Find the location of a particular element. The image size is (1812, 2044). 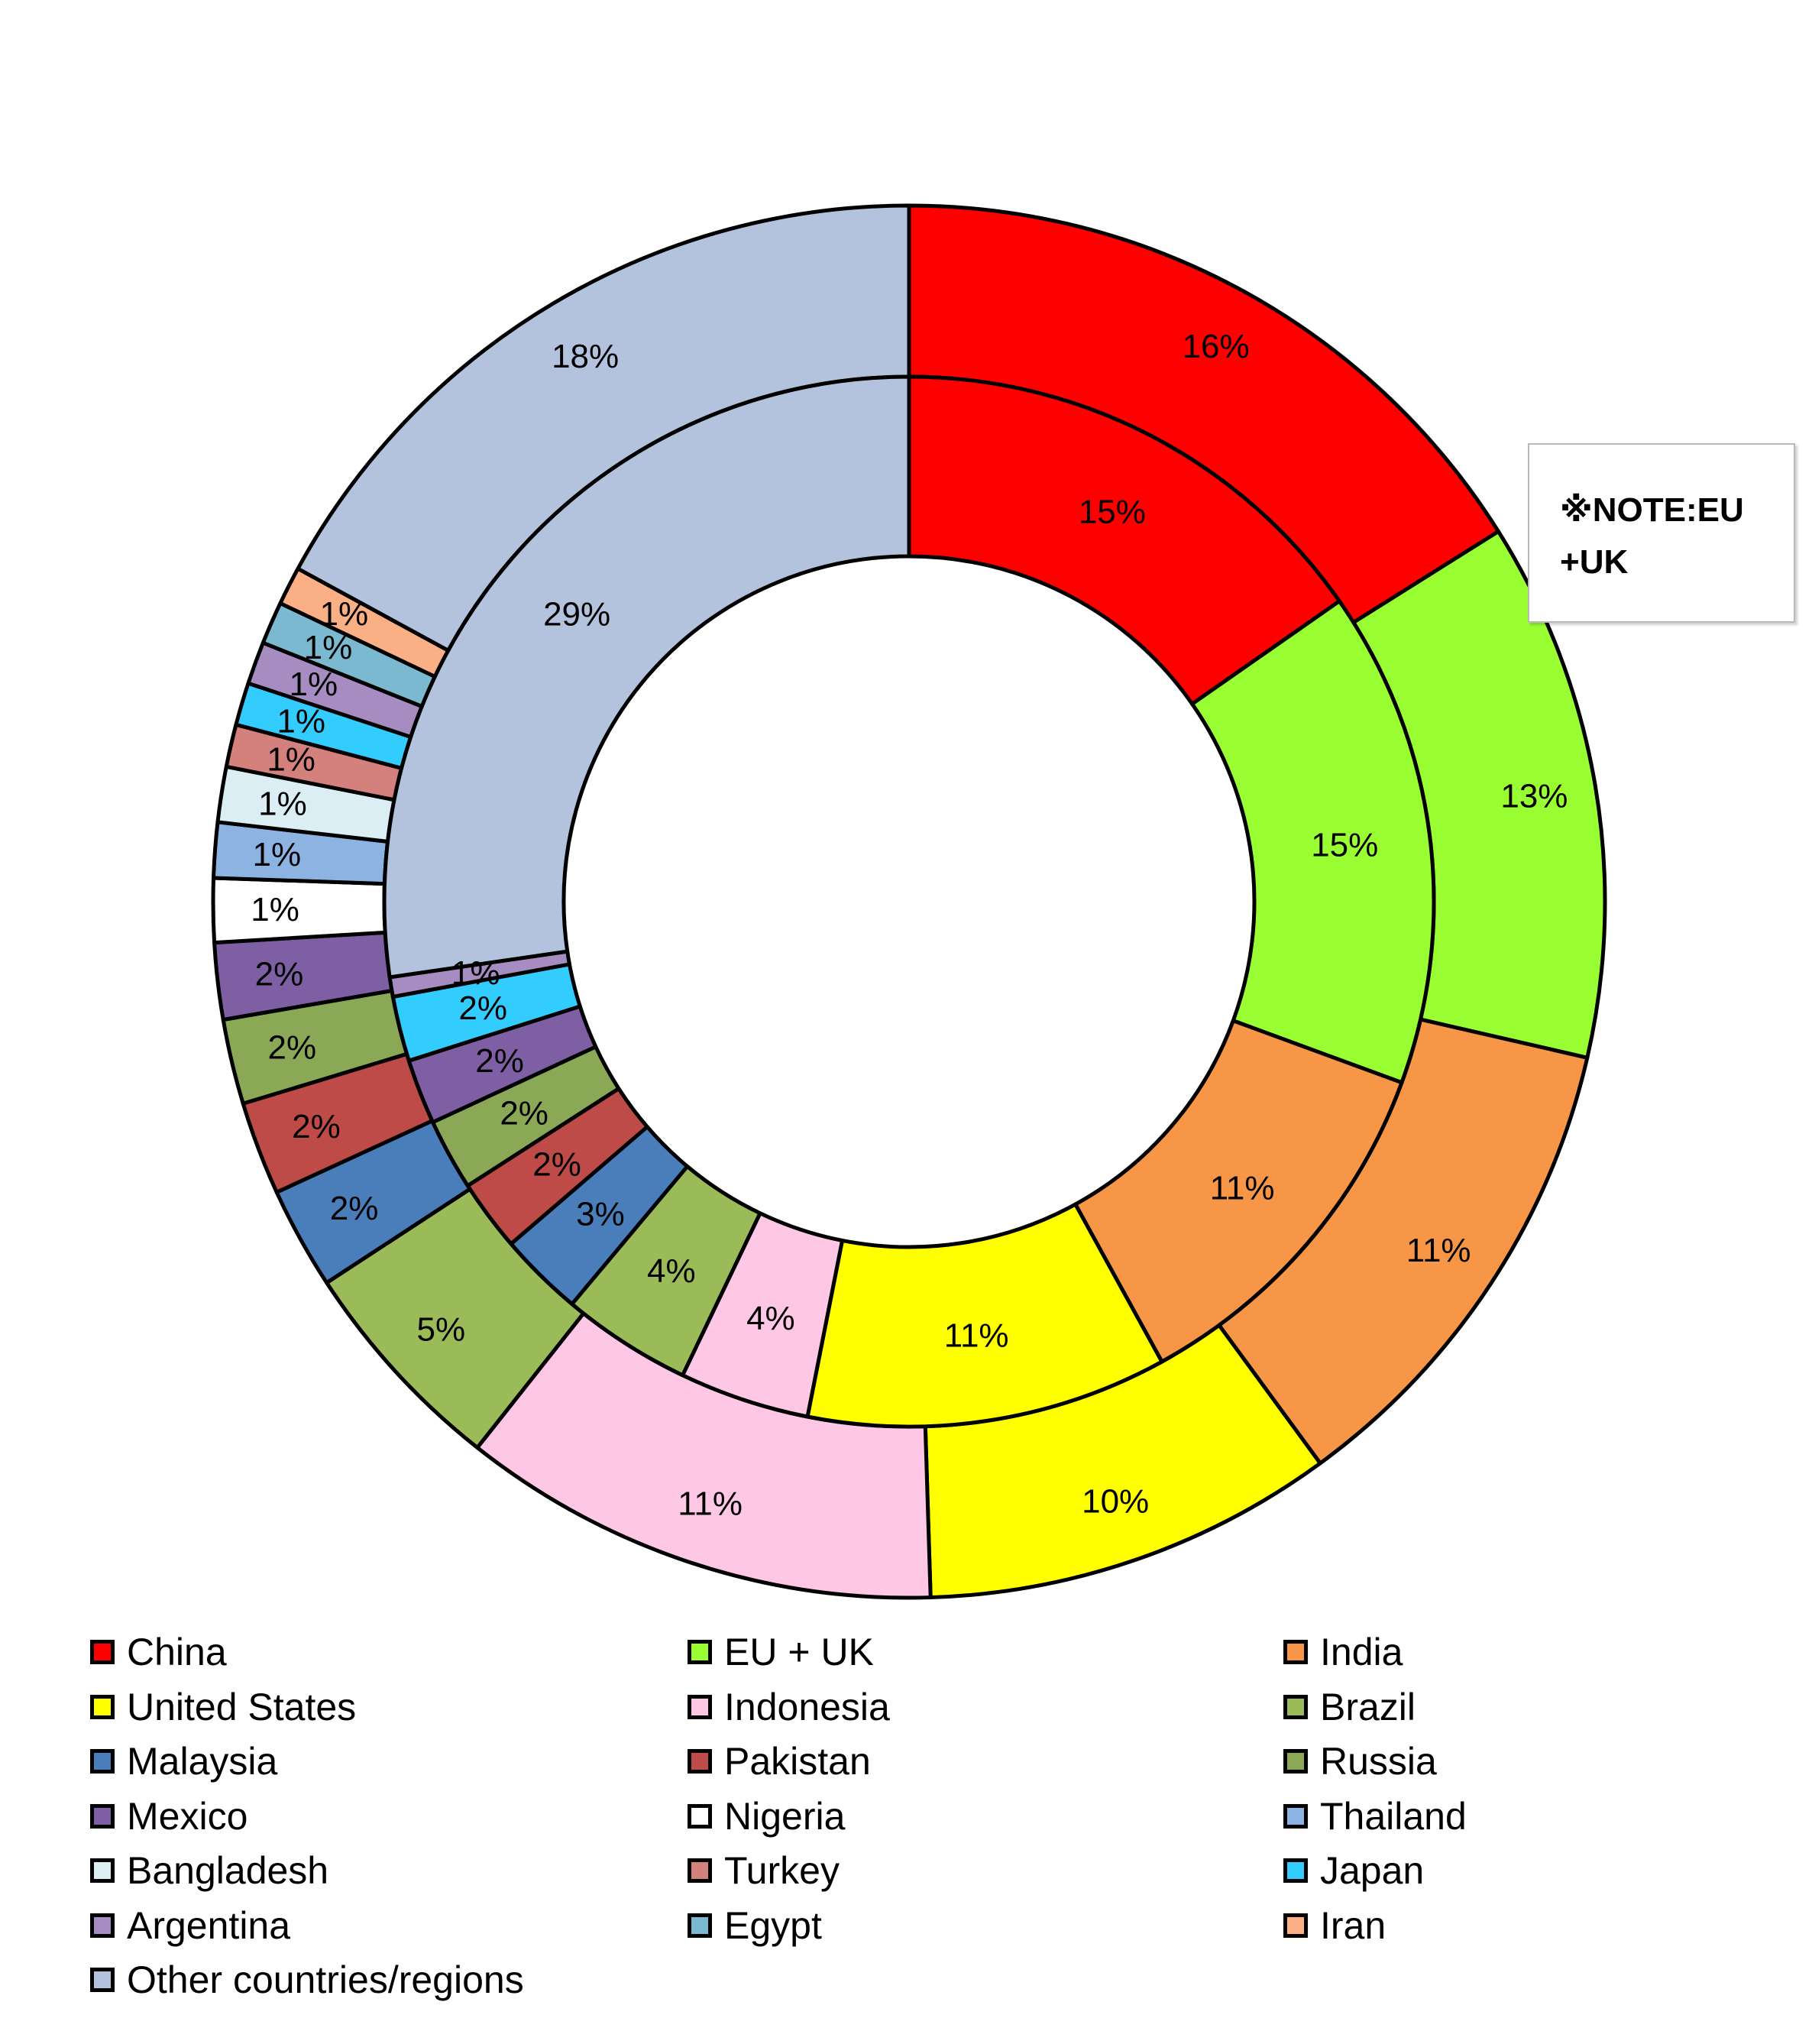

inner-ring-slice-other-countries-regions is located at coordinates (647, 677).